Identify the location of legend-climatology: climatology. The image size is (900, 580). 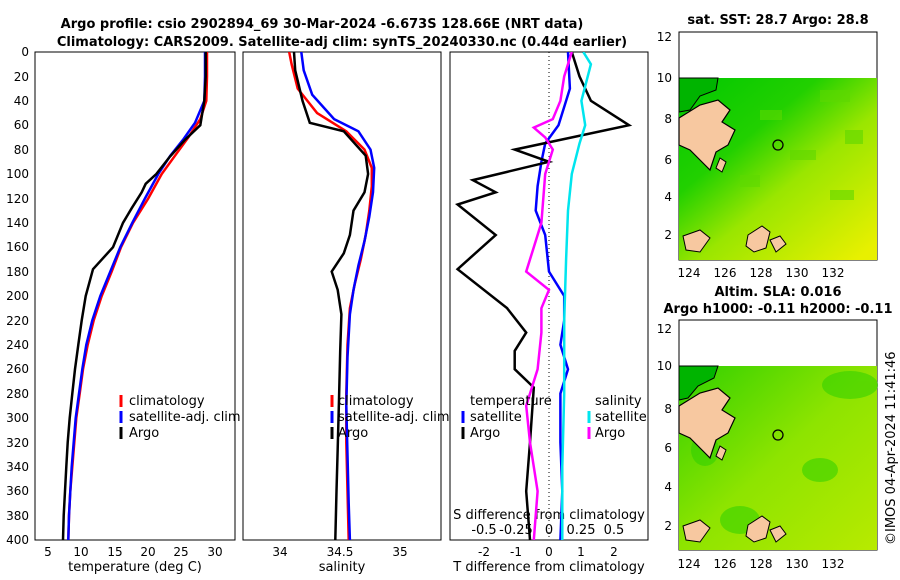
(167, 401).